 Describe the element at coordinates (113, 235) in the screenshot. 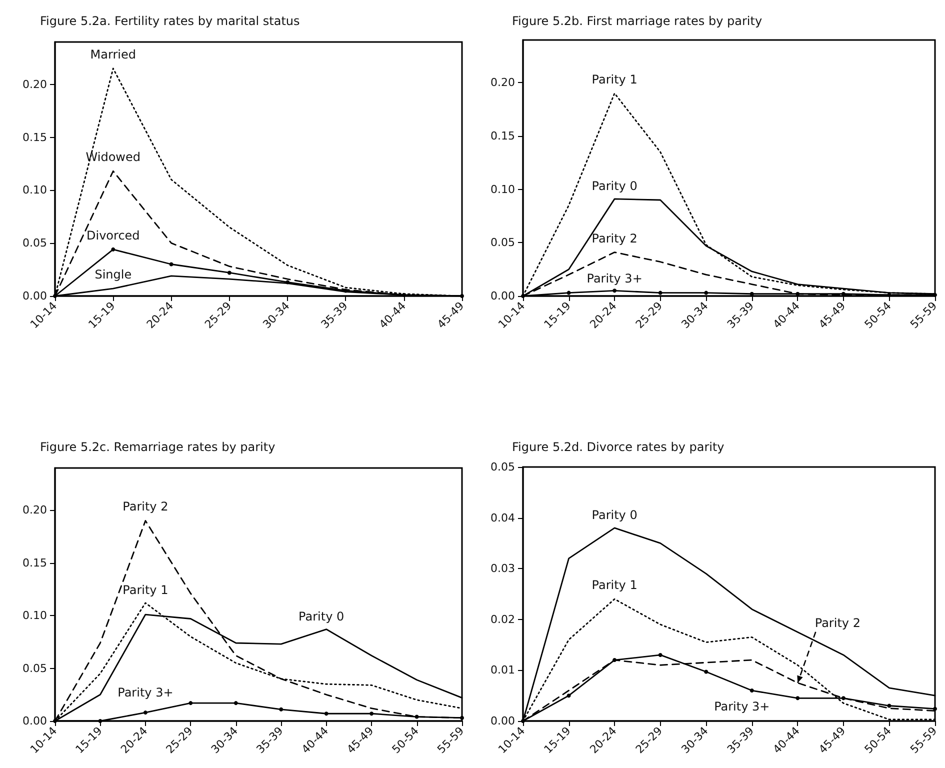

I see `annotation: Divorced` at that location.